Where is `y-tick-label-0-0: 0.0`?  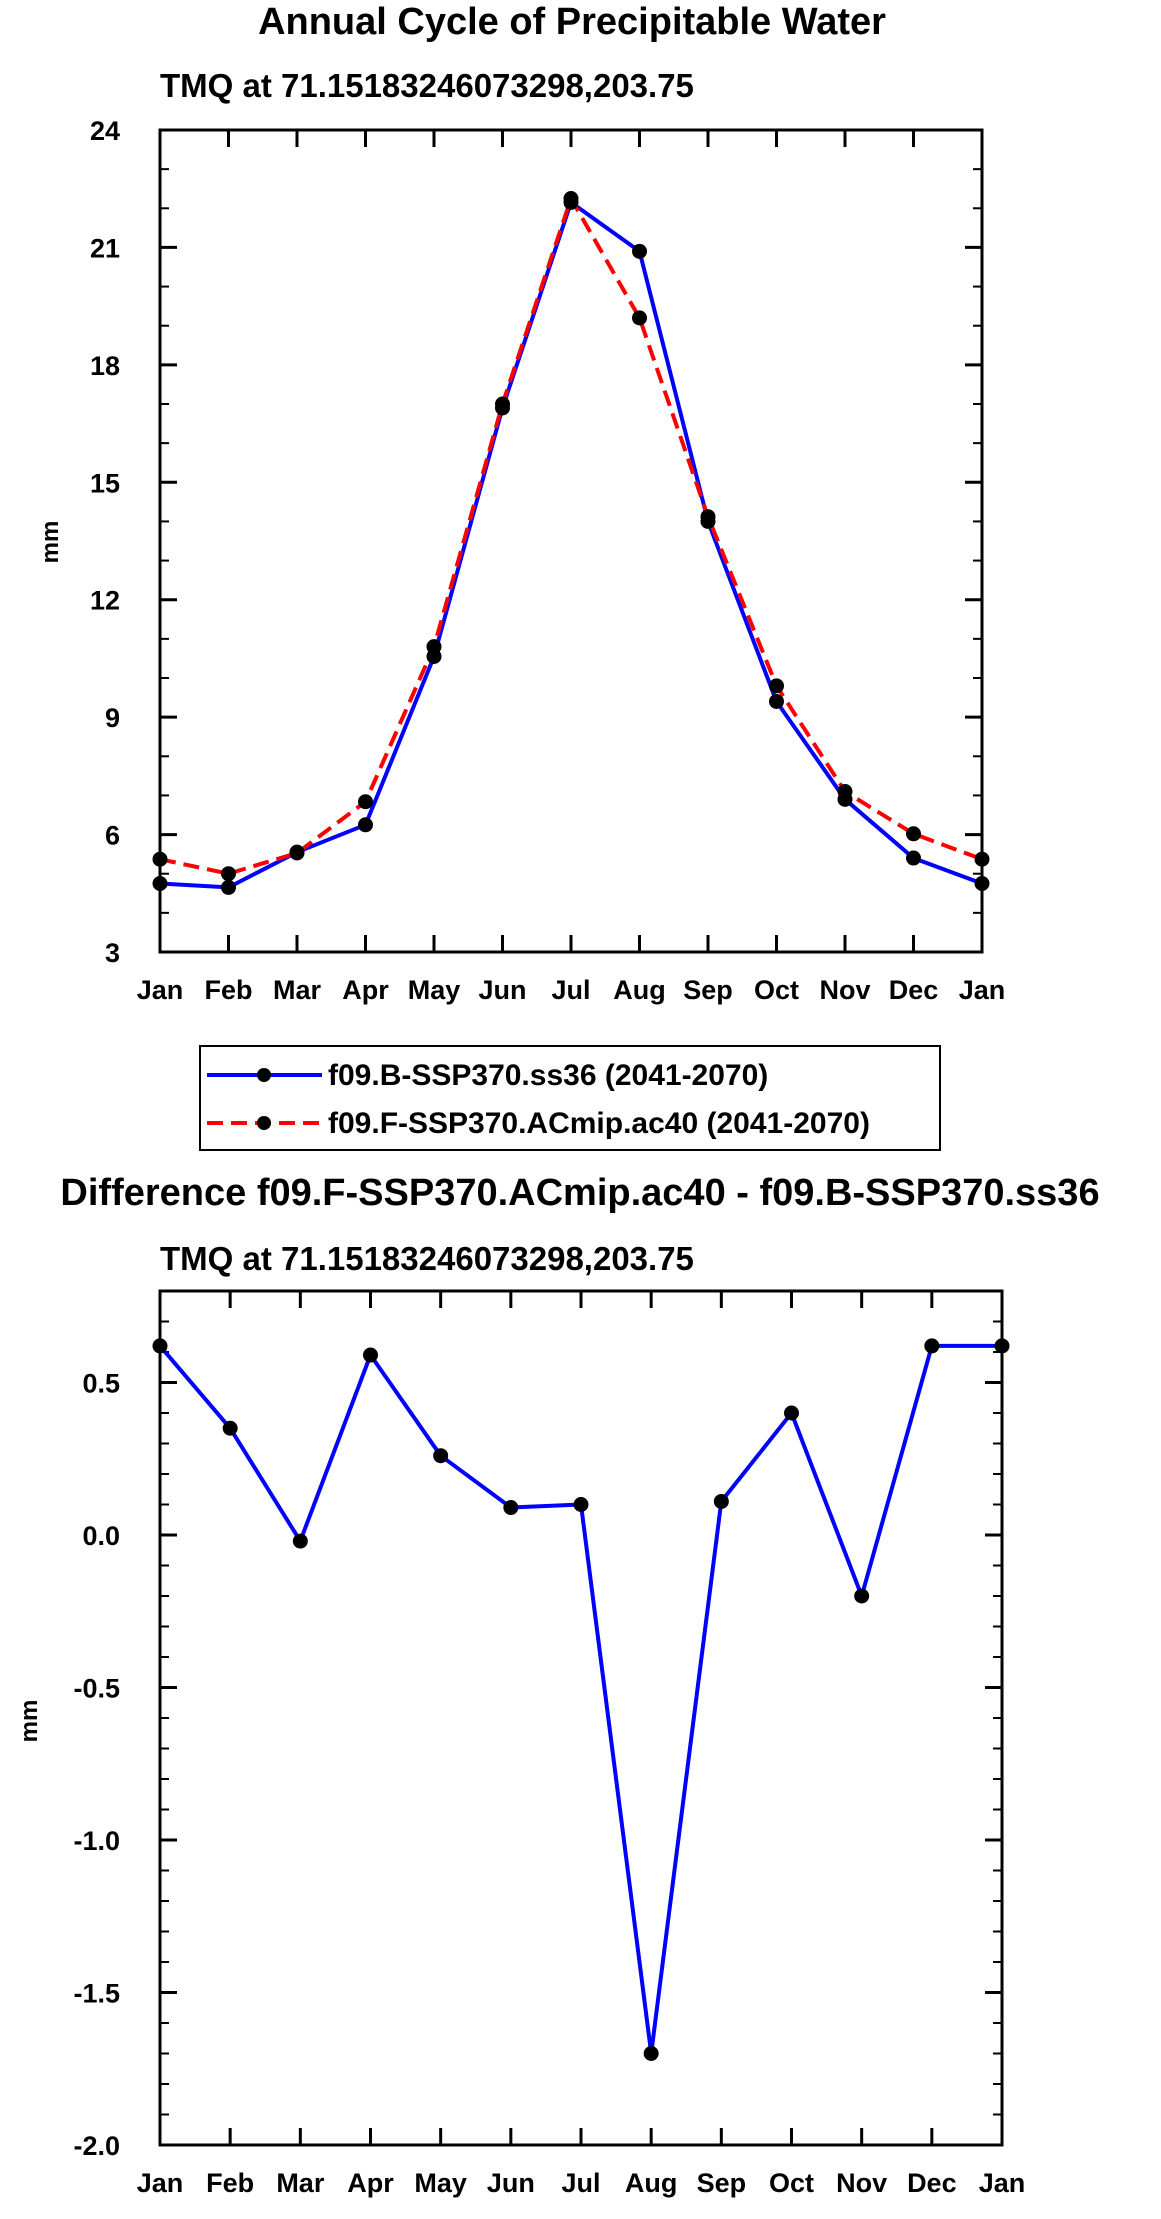 y-tick-label-0-0: 0.0 is located at coordinates (101, 1536).